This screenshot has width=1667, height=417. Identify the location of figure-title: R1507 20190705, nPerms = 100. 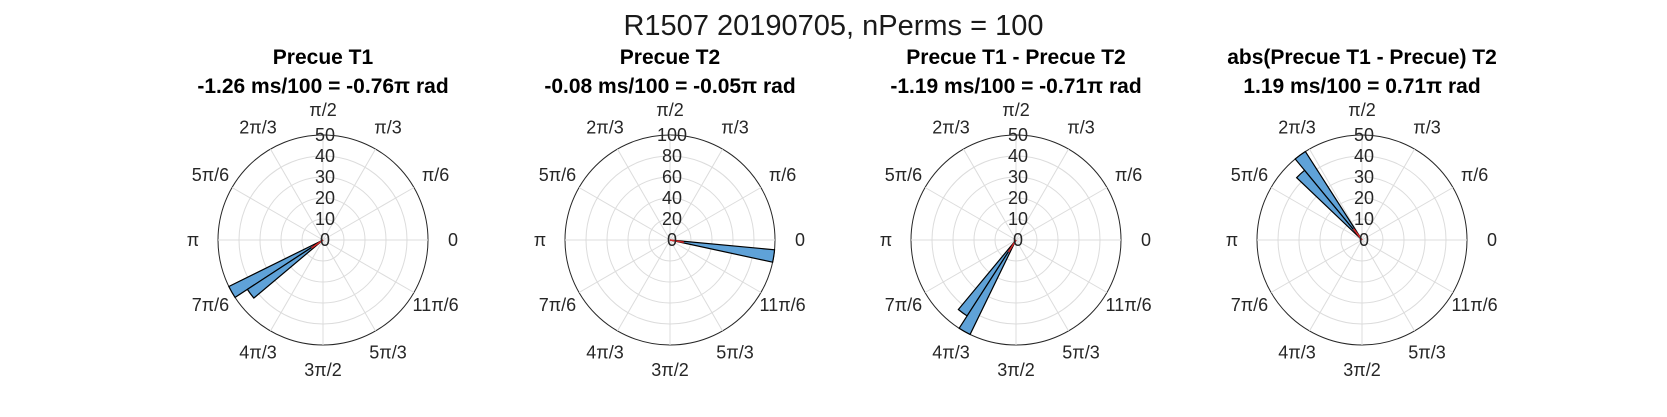
(833, 26).